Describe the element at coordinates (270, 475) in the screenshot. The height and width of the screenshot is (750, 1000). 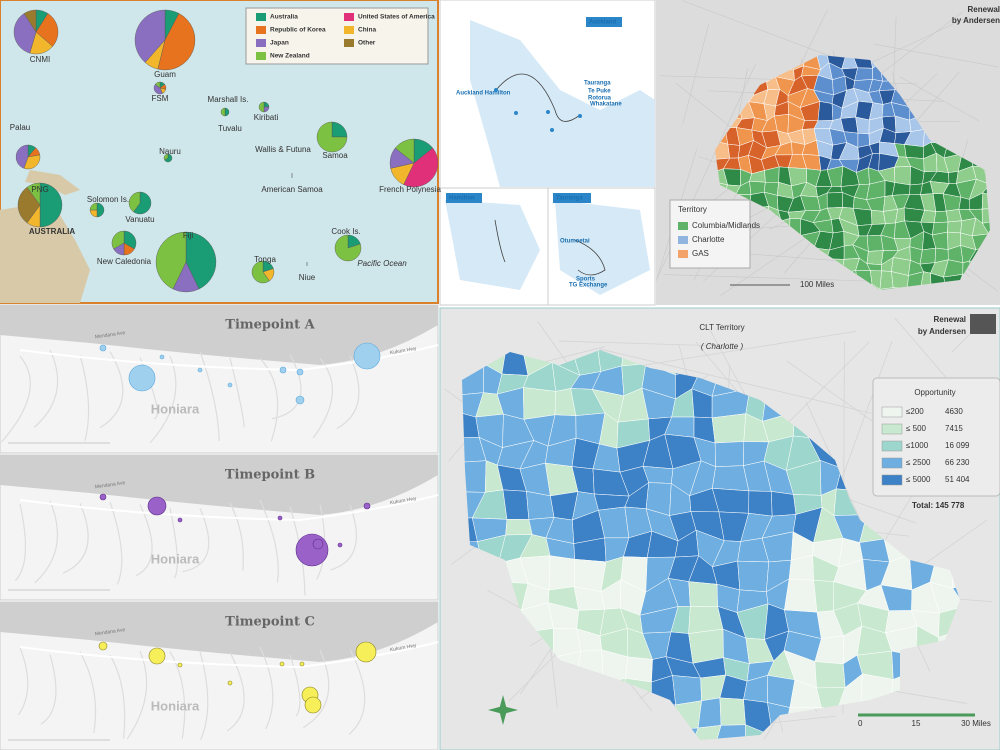
I see `label: Timepoint B` at that location.